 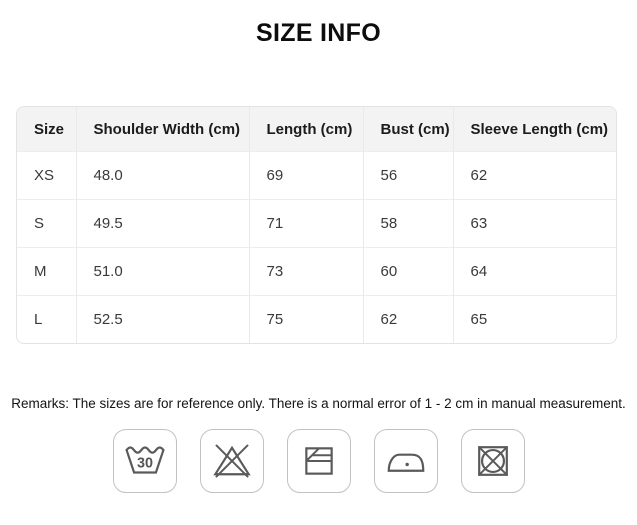 What do you see at coordinates (305, 319) in the screenshot?
I see `cell-length: 75` at bounding box center [305, 319].